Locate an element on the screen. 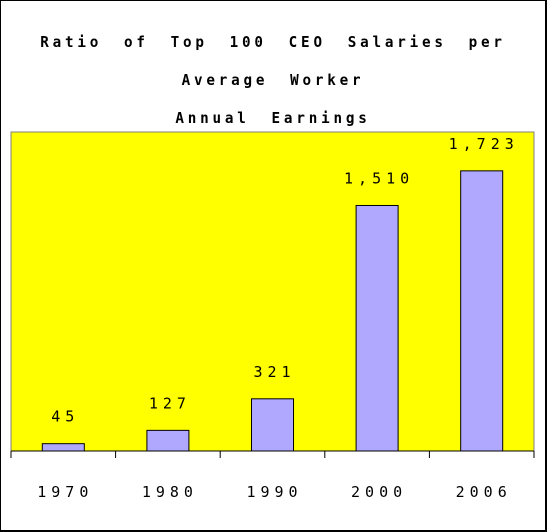 The width and height of the screenshot is (547, 532). x-tick-label-1970: 1970 is located at coordinates (65, 492).